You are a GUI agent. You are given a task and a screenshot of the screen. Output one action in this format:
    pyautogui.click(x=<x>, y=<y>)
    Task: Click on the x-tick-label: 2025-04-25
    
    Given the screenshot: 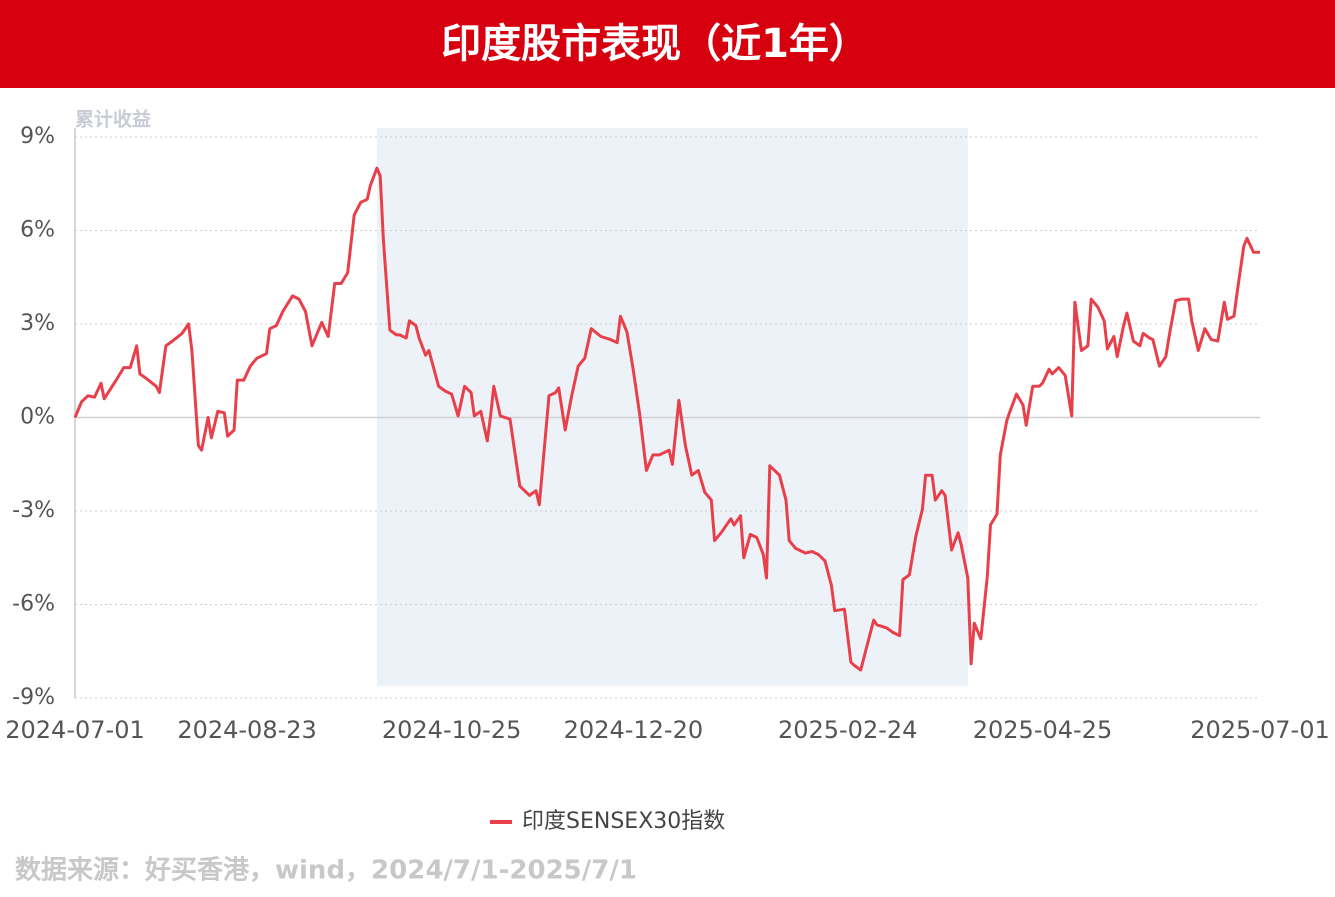 What is the action you would take?
    pyautogui.click(x=1042, y=730)
    